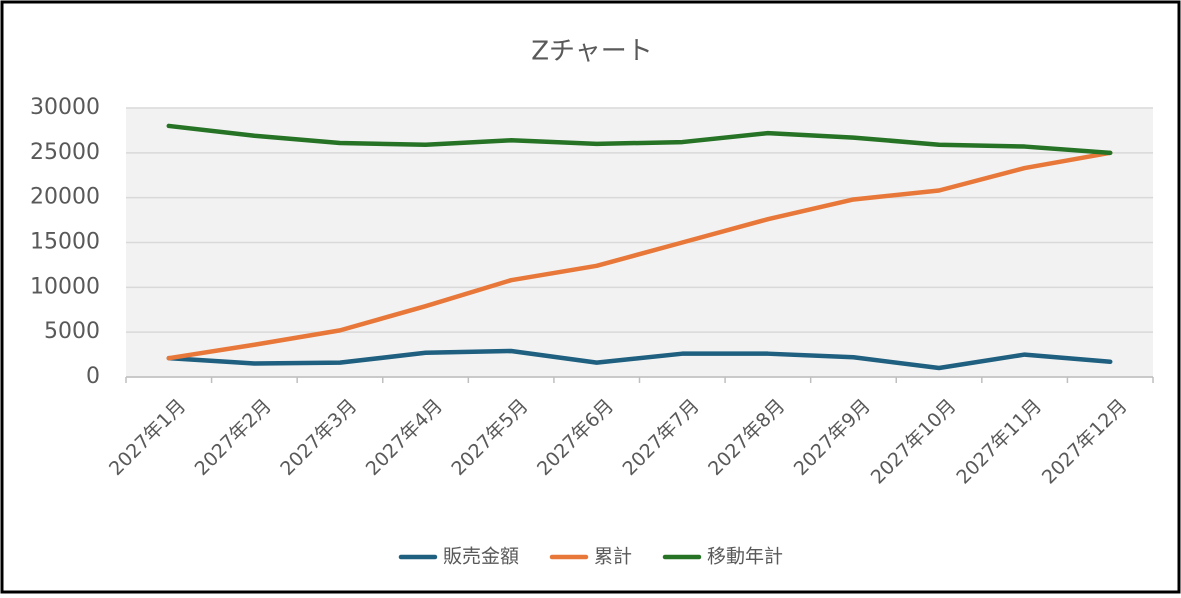 The image size is (1181, 598). Describe the element at coordinates (65, 242) in the screenshot. I see `y-tick-label: 15000` at that location.